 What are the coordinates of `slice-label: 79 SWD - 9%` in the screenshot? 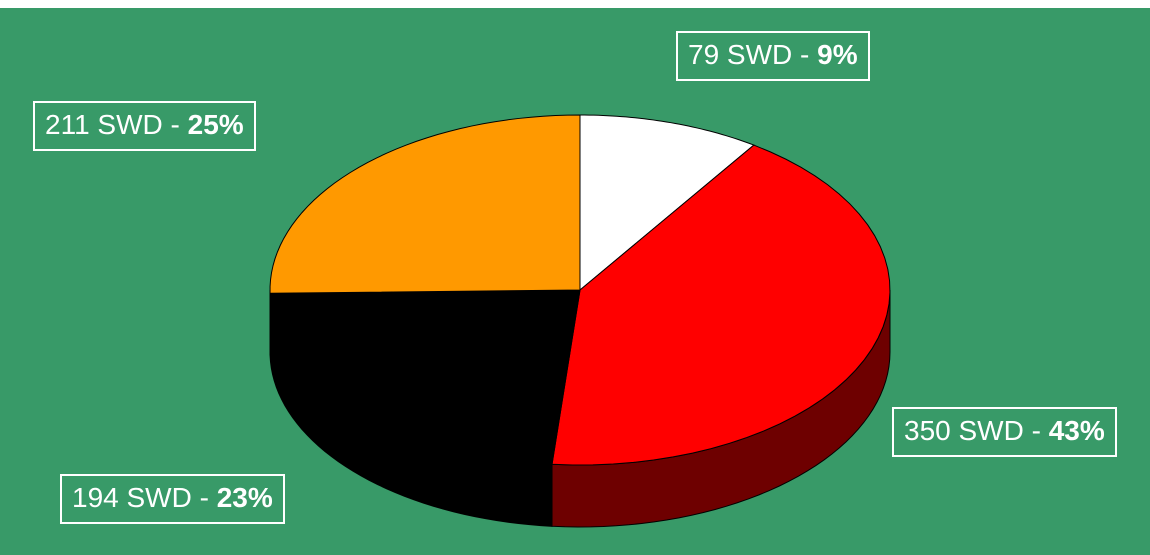 It's located at (773, 56).